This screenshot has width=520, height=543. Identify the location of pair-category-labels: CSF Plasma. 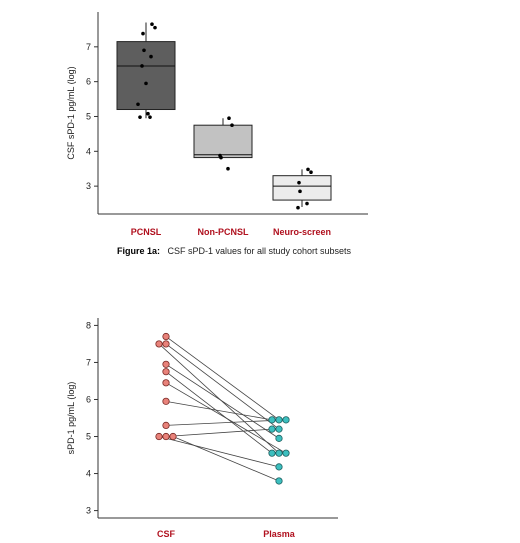
(226, 534).